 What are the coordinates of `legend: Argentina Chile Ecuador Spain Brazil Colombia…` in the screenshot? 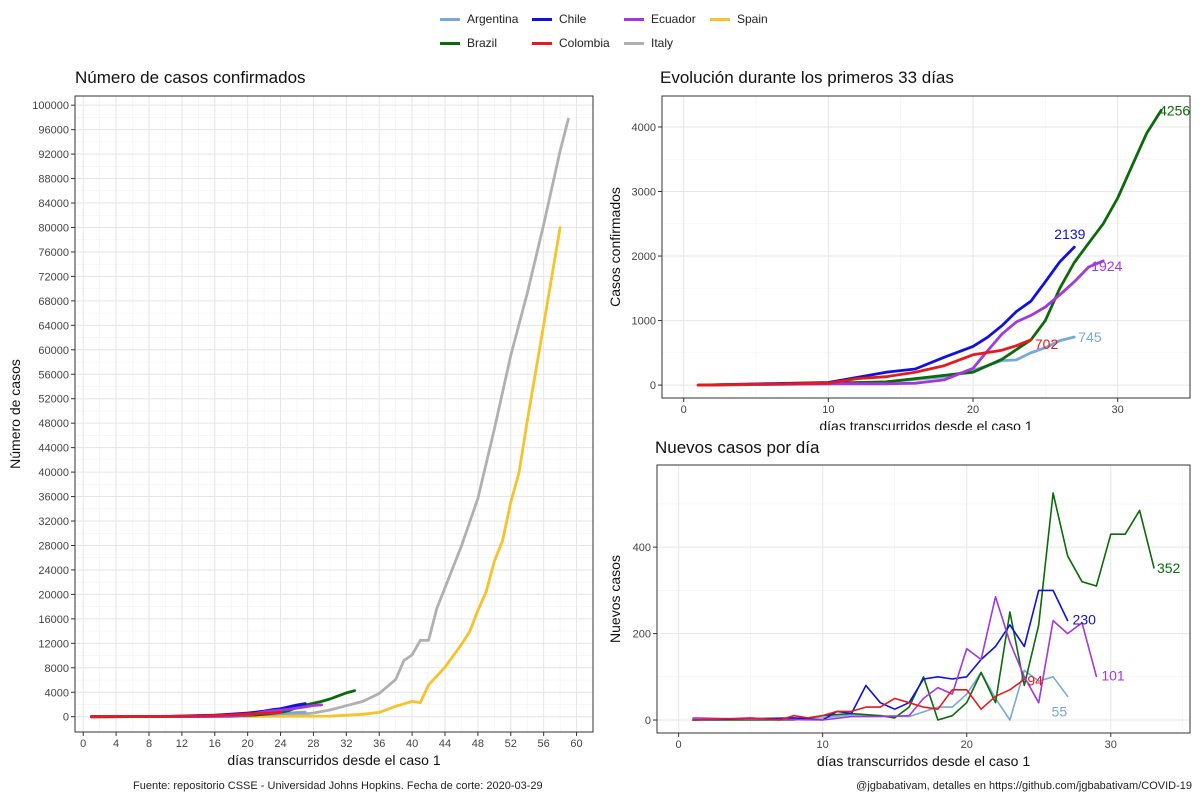 It's located at (620, 34).